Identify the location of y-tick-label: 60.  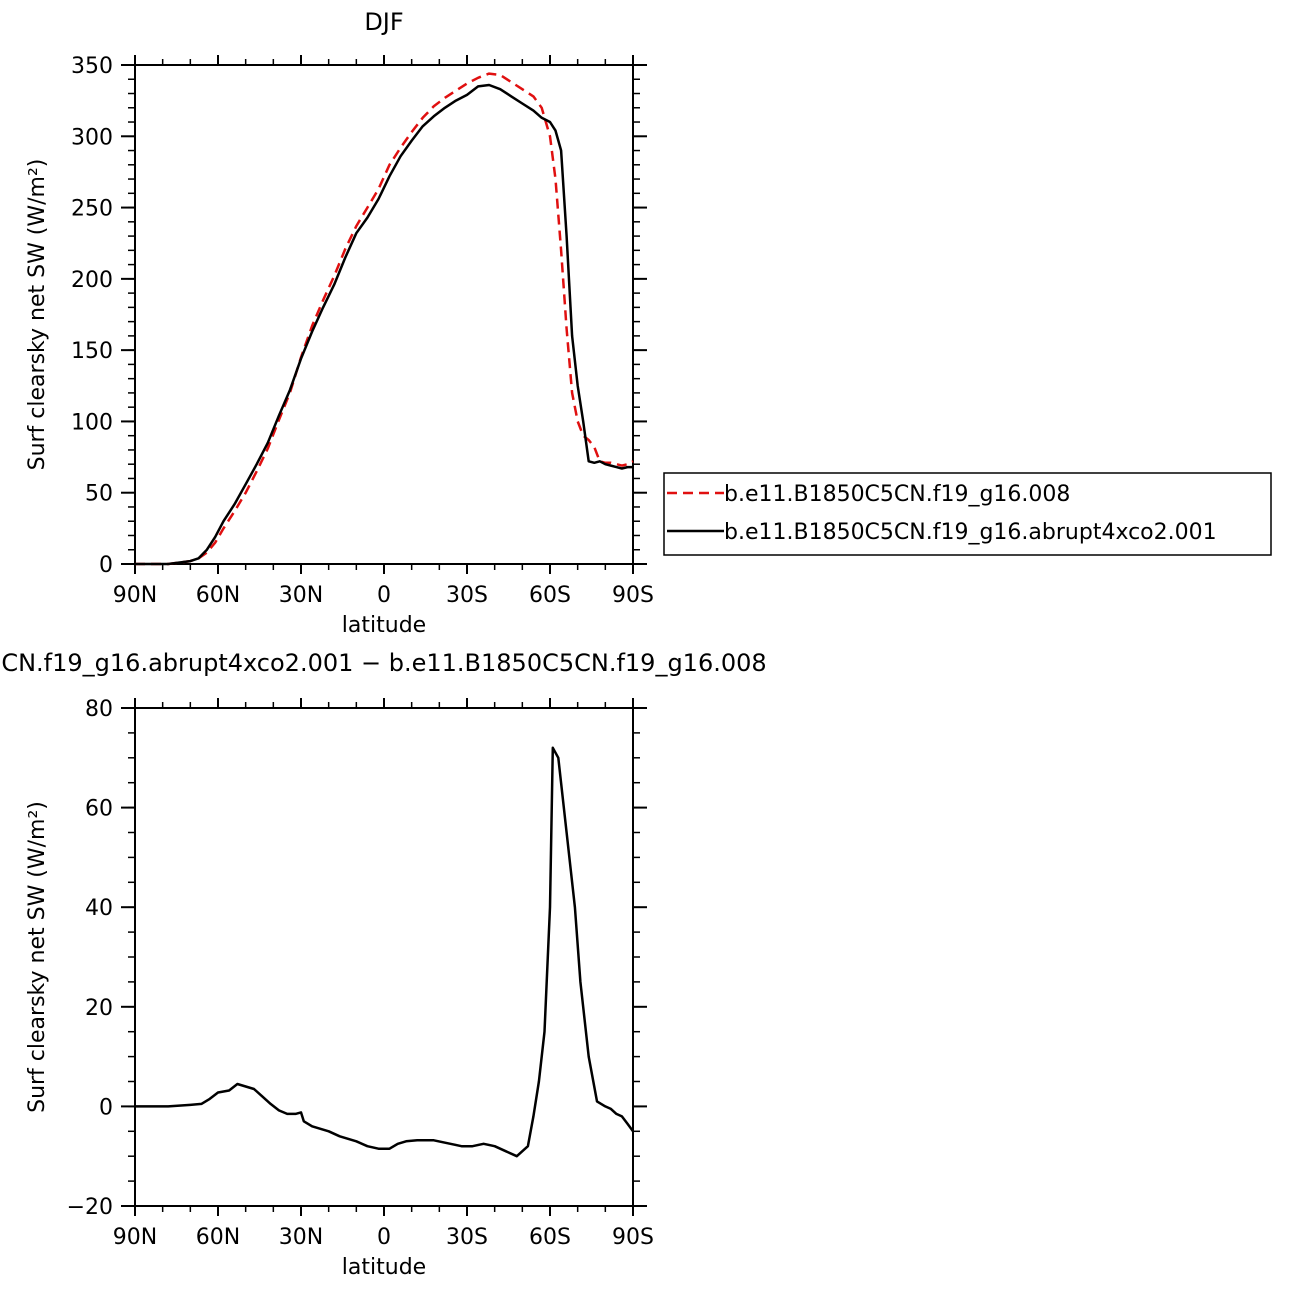
(99, 809).